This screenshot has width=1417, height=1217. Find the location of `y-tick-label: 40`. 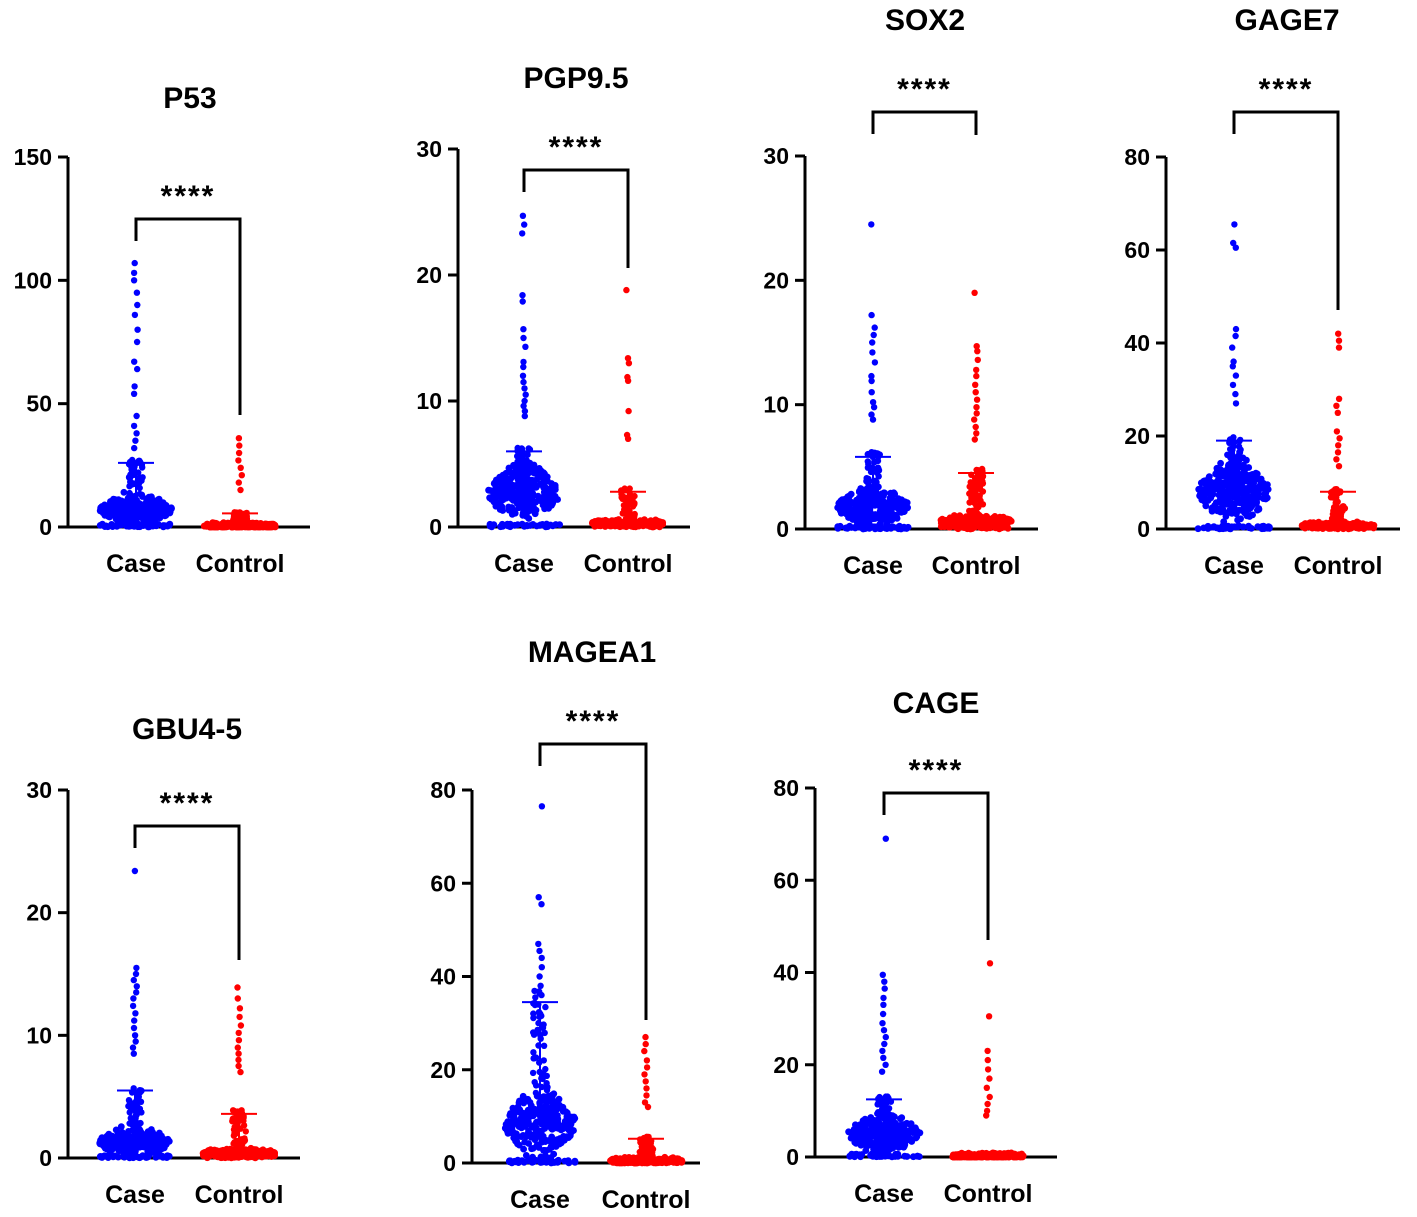

y-tick-label: 40 is located at coordinates (1137, 343).